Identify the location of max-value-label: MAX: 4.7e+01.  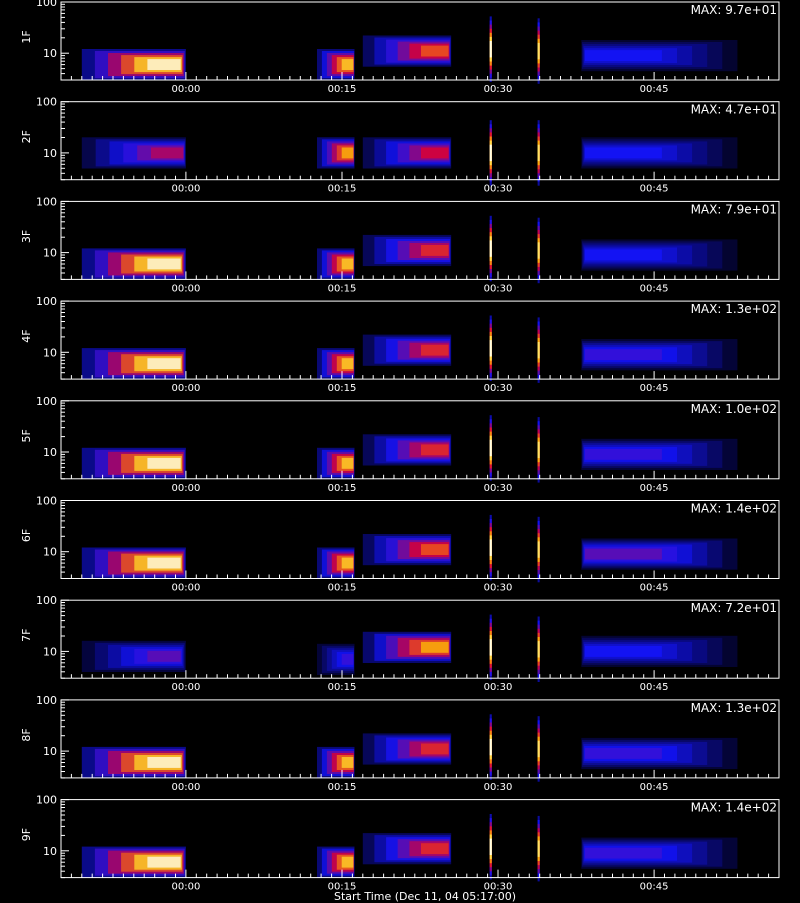
(734, 110).